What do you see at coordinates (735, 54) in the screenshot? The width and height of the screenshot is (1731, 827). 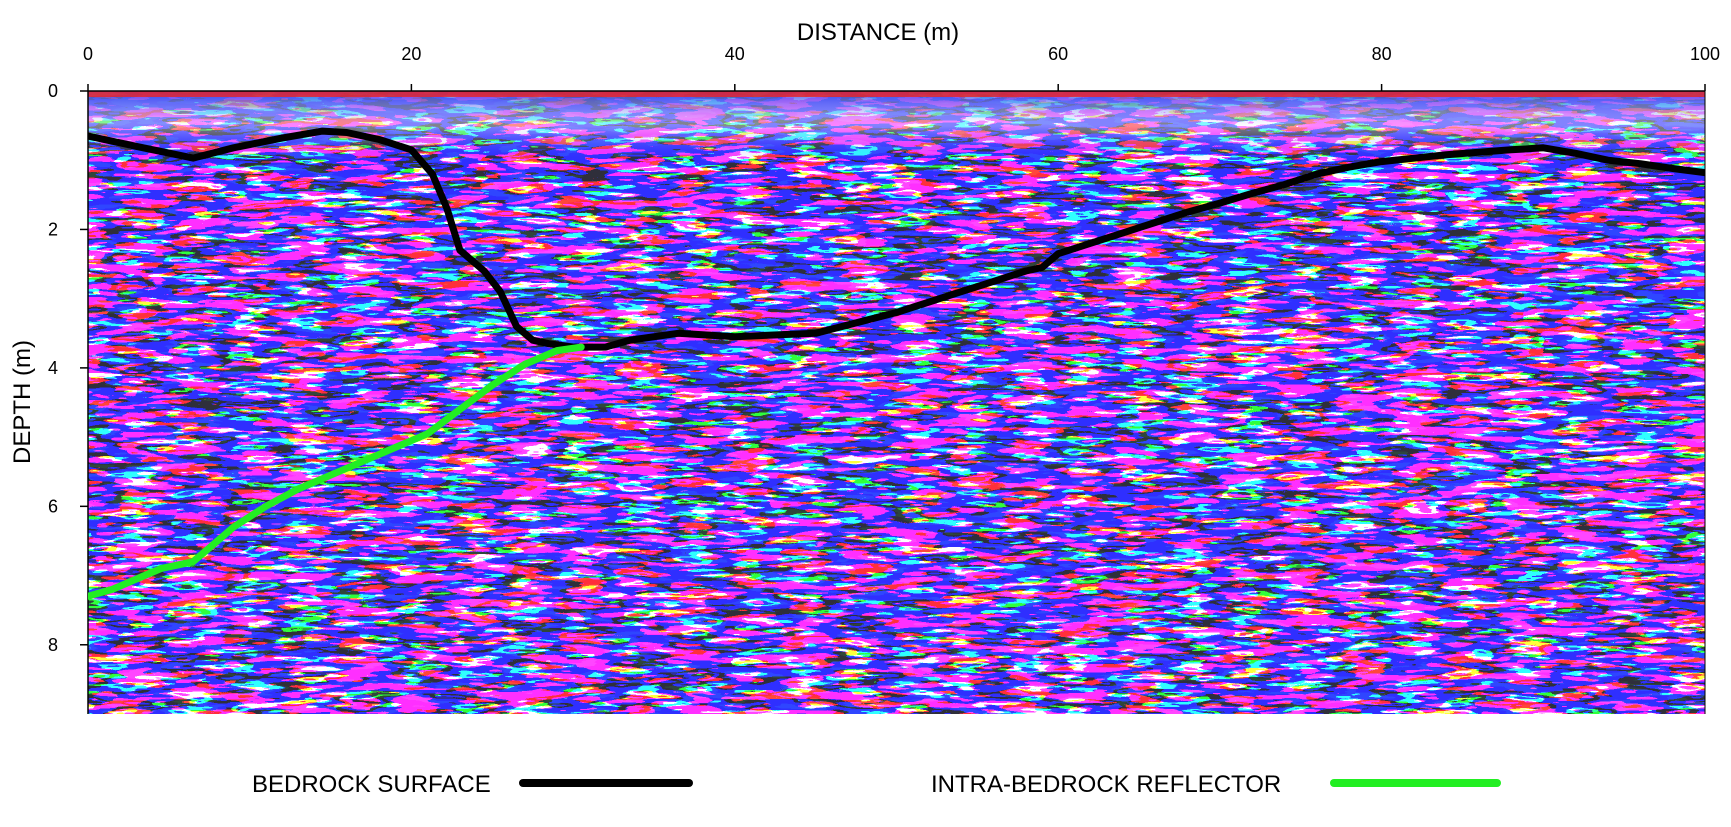 I see `x-tick-label: 40` at bounding box center [735, 54].